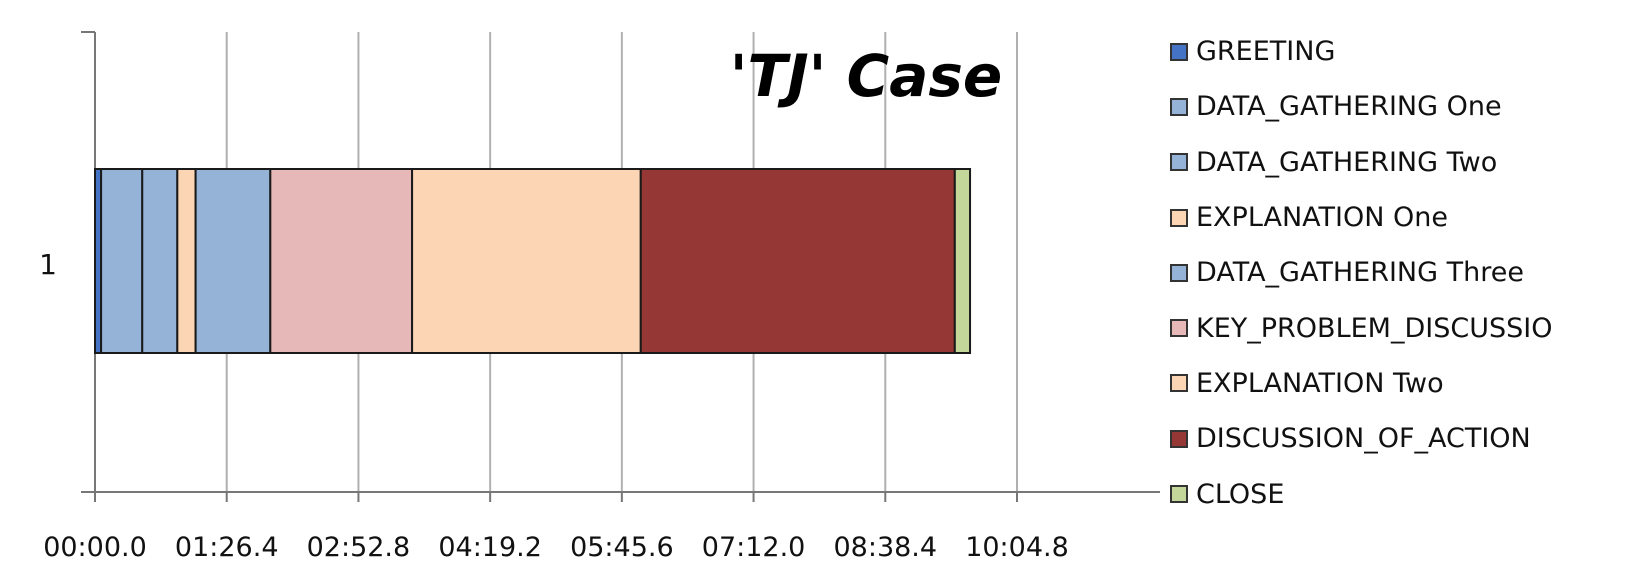  What do you see at coordinates (1349, 107) in the screenshot?
I see `legend-label: DATA_GATHERING One` at bounding box center [1349, 107].